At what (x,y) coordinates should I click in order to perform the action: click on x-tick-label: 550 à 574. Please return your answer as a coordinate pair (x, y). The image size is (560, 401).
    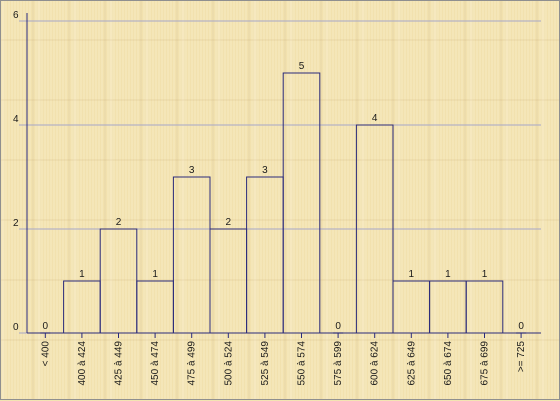
    Looking at the image, I should click on (302, 363).